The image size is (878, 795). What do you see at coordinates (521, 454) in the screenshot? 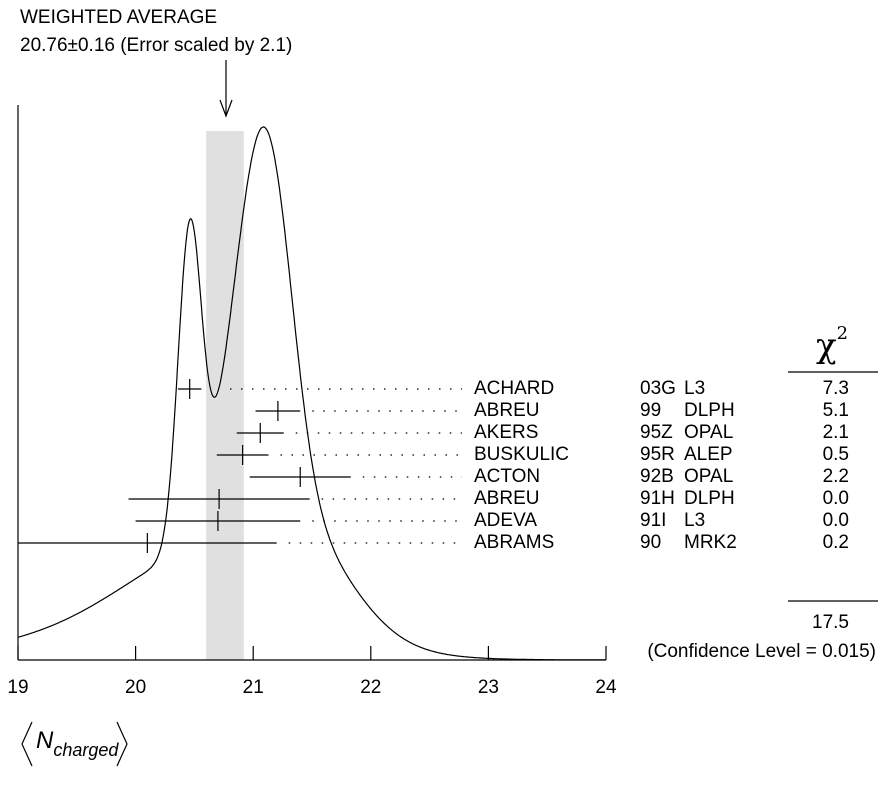
I see `measurement-name: BUSKULIC` at bounding box center [521, 454].